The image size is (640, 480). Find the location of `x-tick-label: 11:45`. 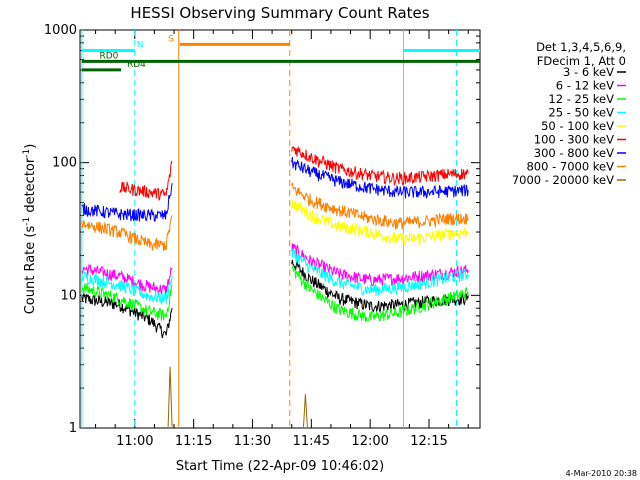

x-tick-label: 11:45 is located at coordinates (311, 441).